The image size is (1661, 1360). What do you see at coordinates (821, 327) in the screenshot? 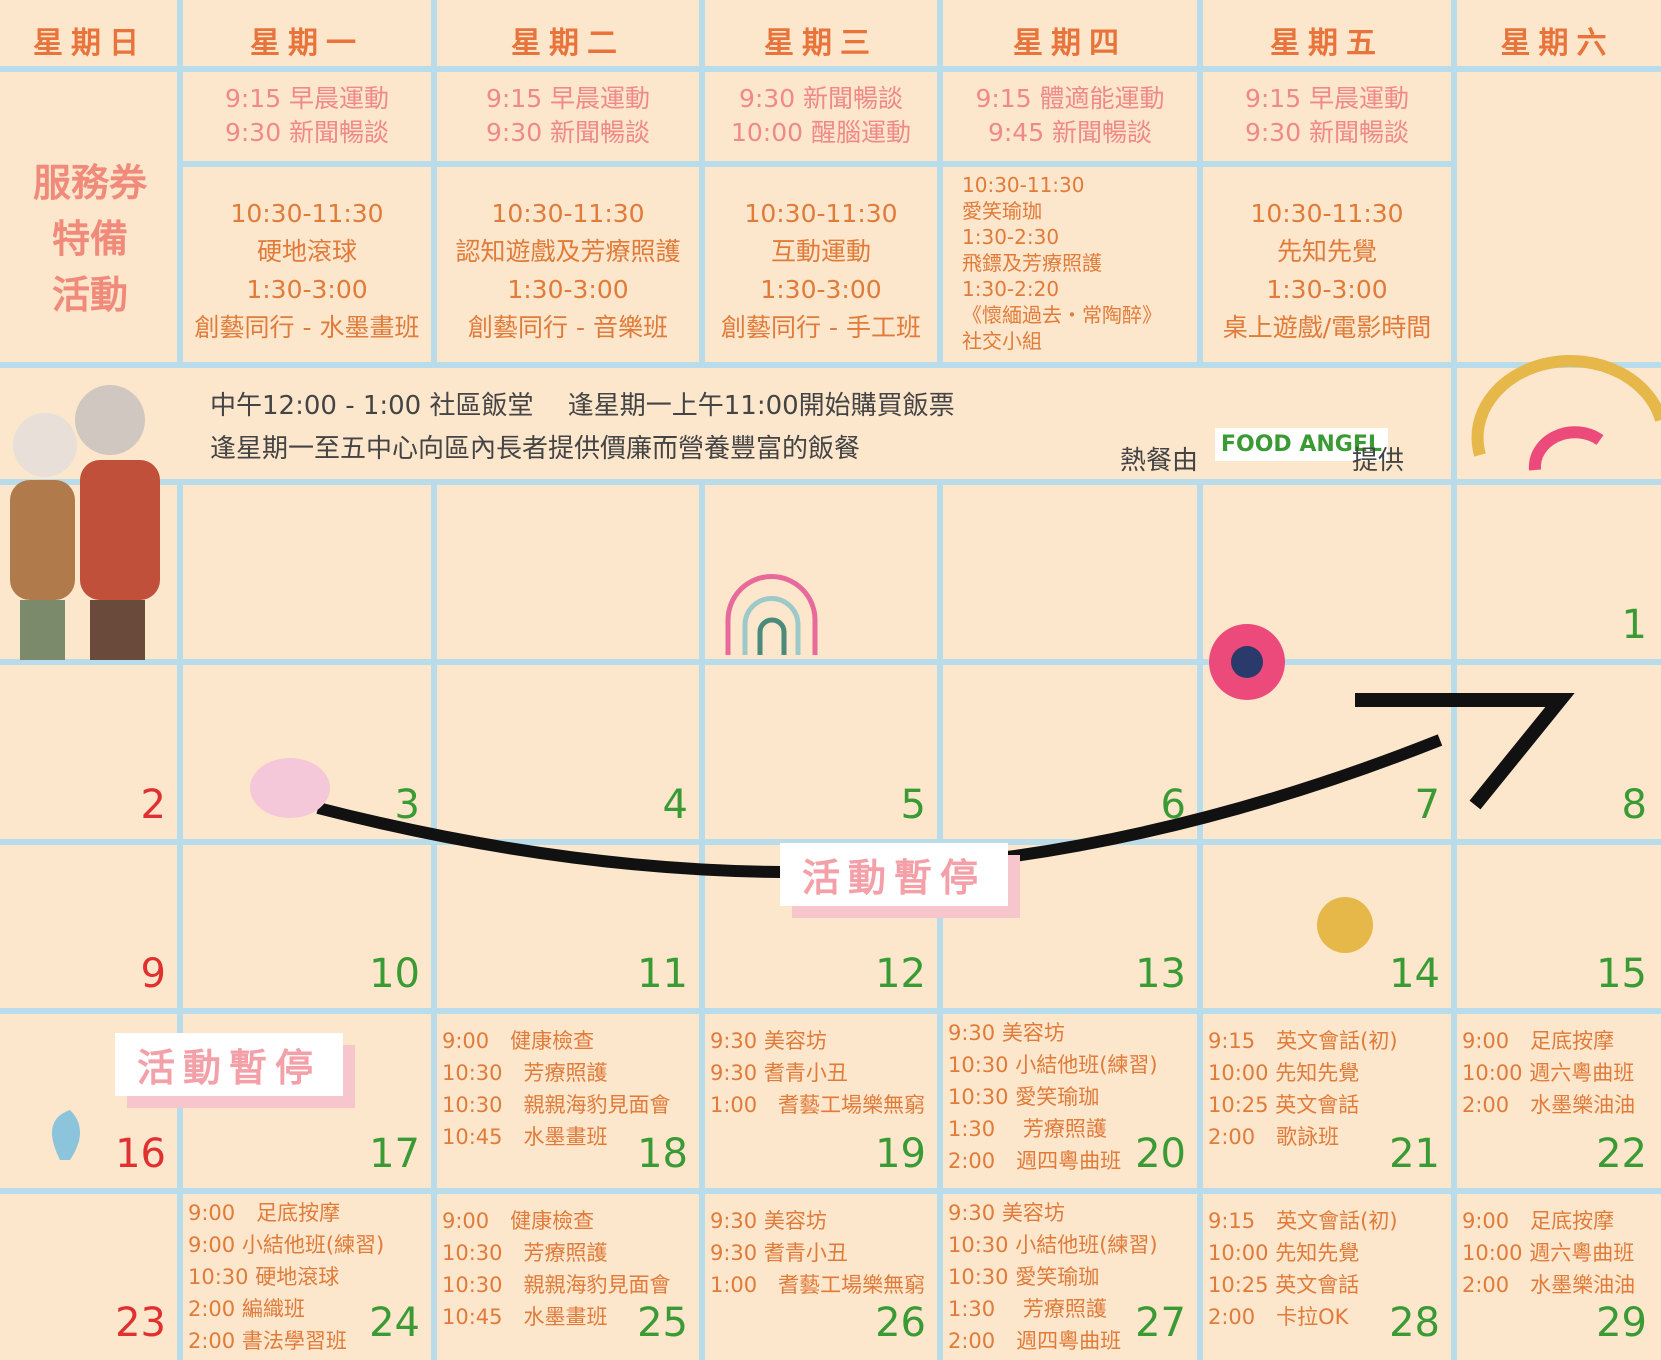
I see `afternoon-activity: 創藝同行 - 手工班` at bounding box center [821, 327].